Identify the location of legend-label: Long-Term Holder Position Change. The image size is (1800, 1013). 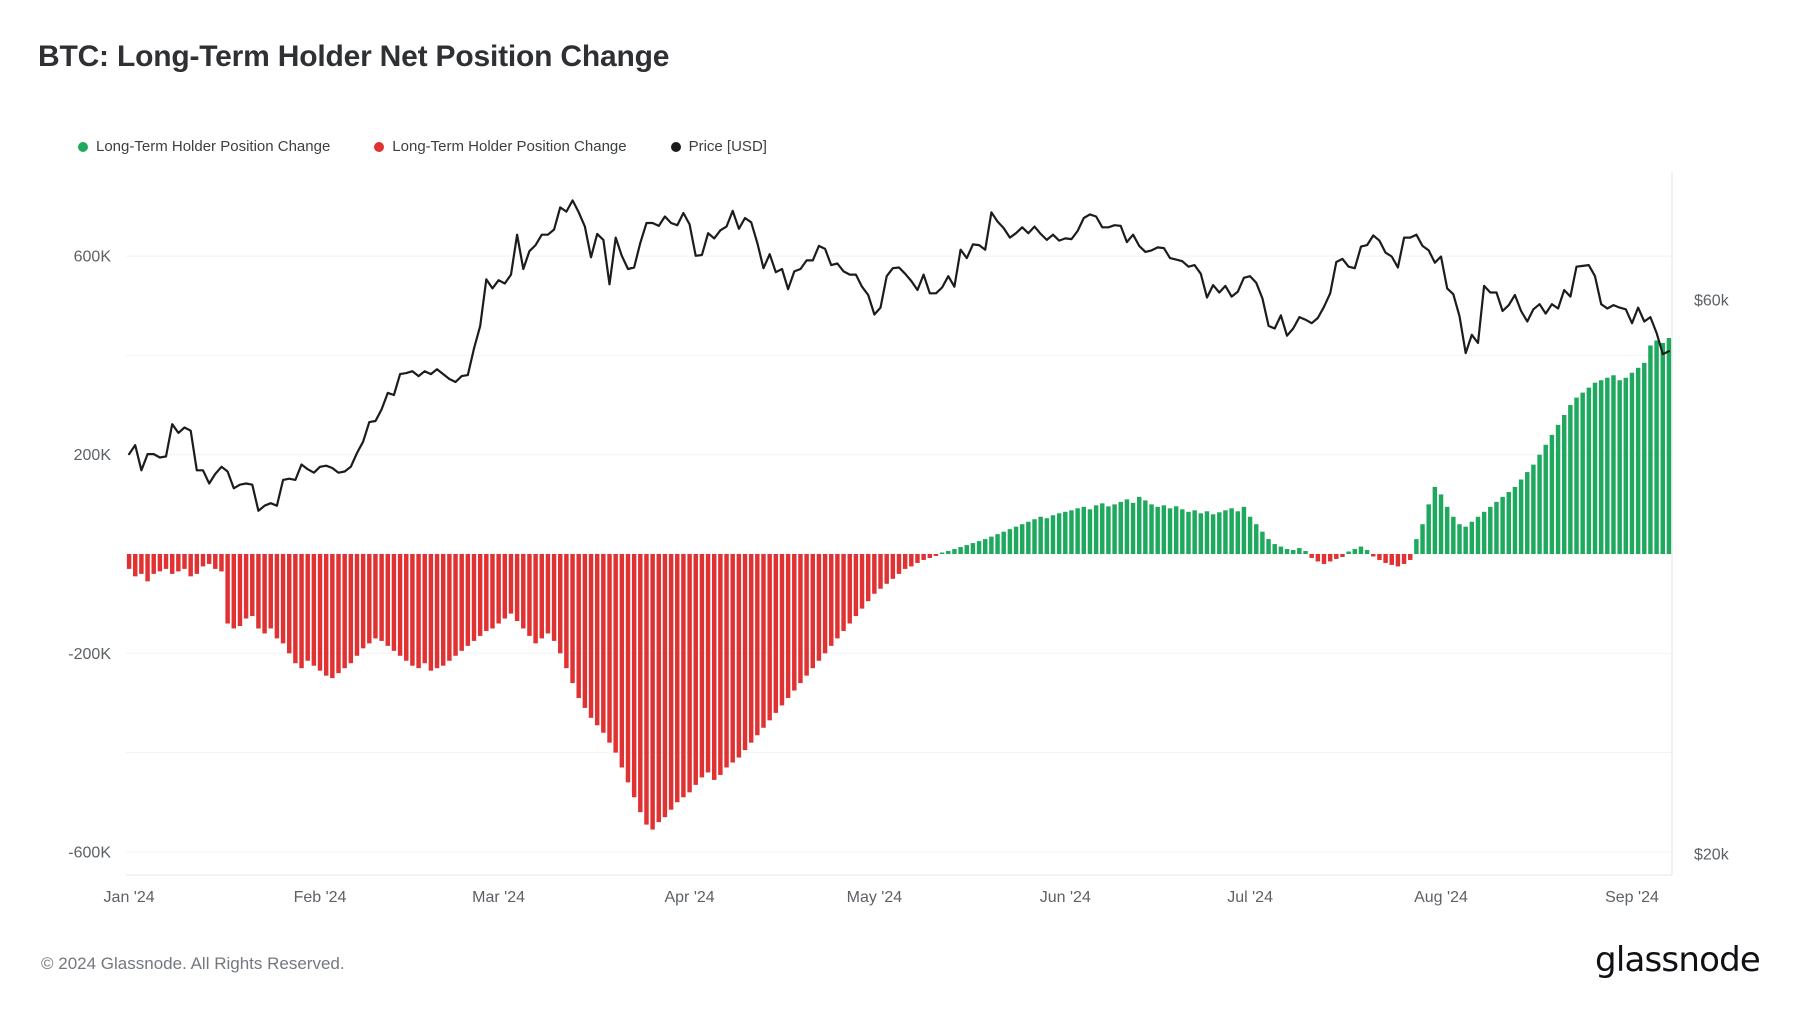
(509, 146).